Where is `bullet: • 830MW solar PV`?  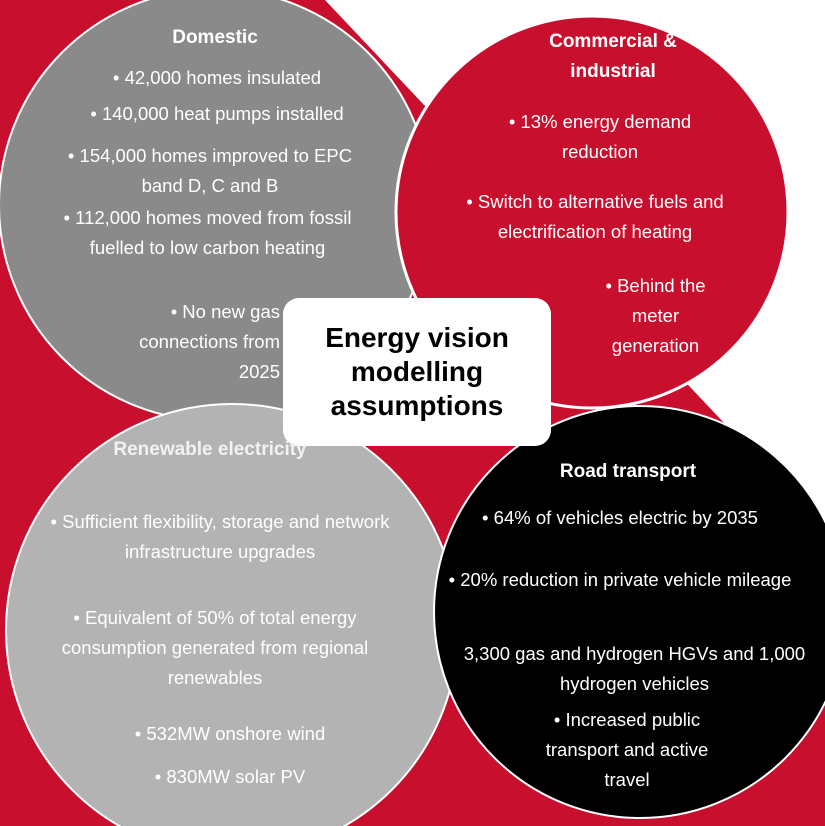 bullet: • 830MW solar PV is located at coordinates (230, 776).